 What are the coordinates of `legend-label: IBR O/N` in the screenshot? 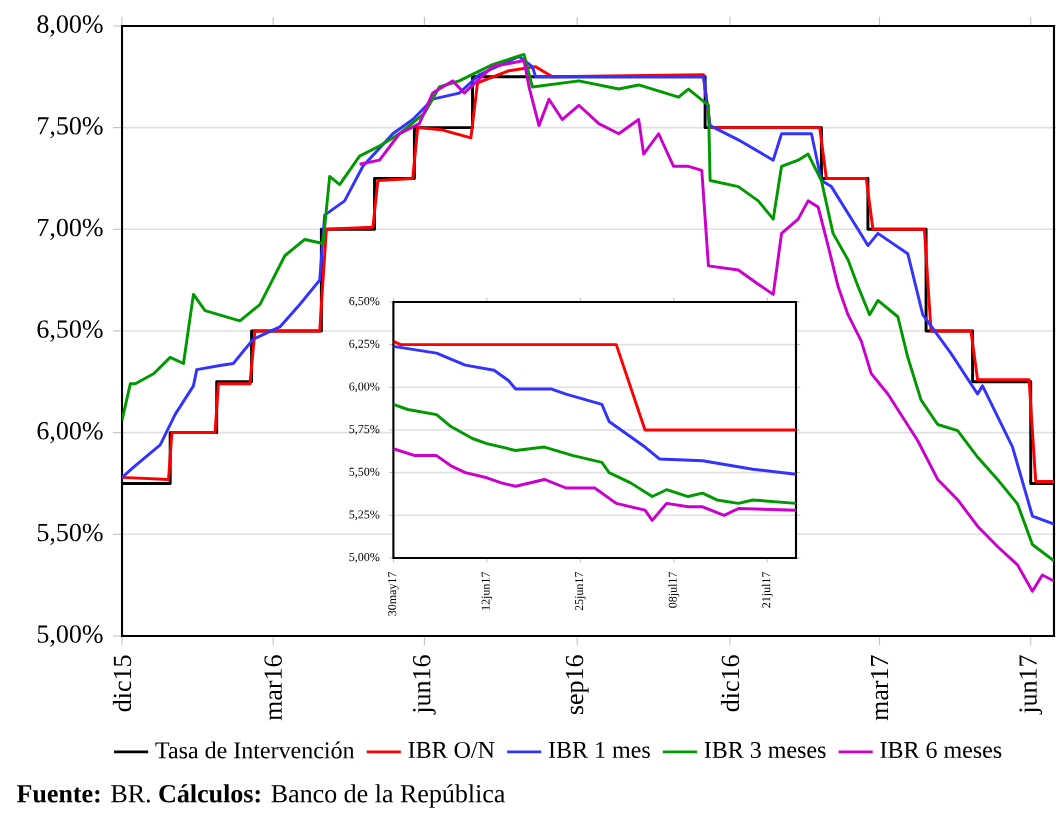 It's located at (451, 750).